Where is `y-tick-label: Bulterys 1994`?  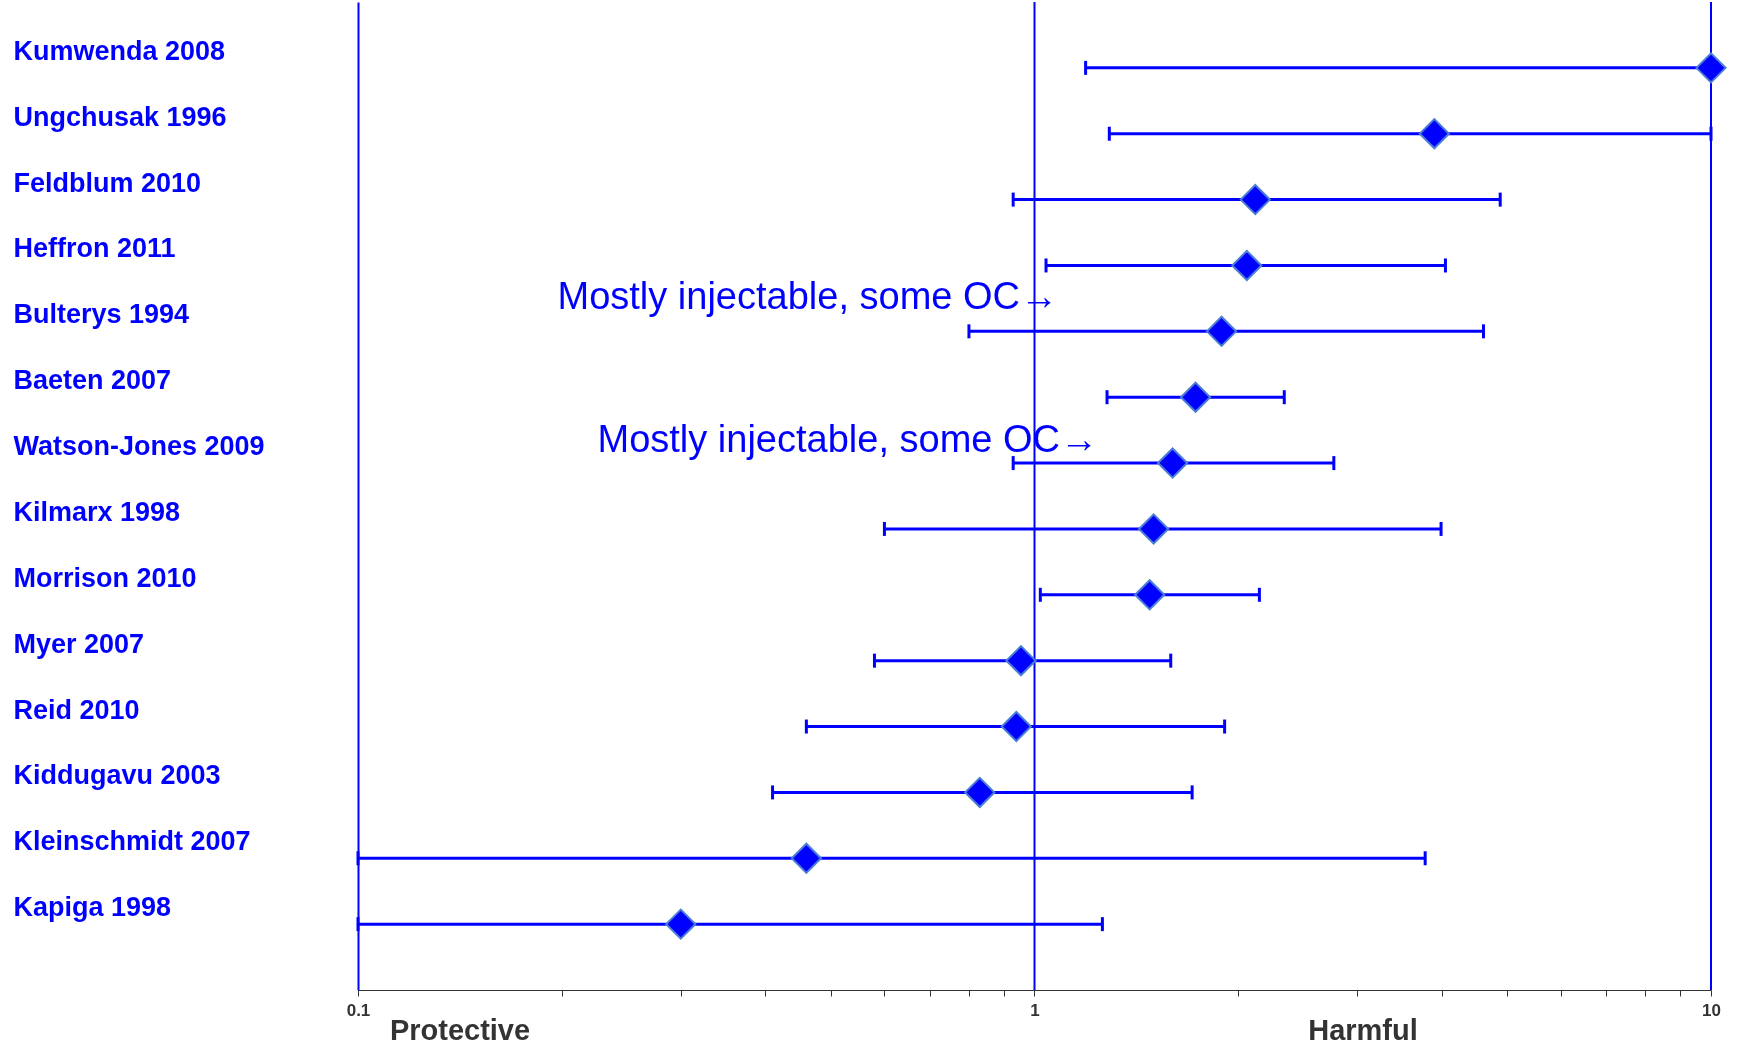 y-tick-label: Bulterys 1994 is located at coordinates (101, 314).